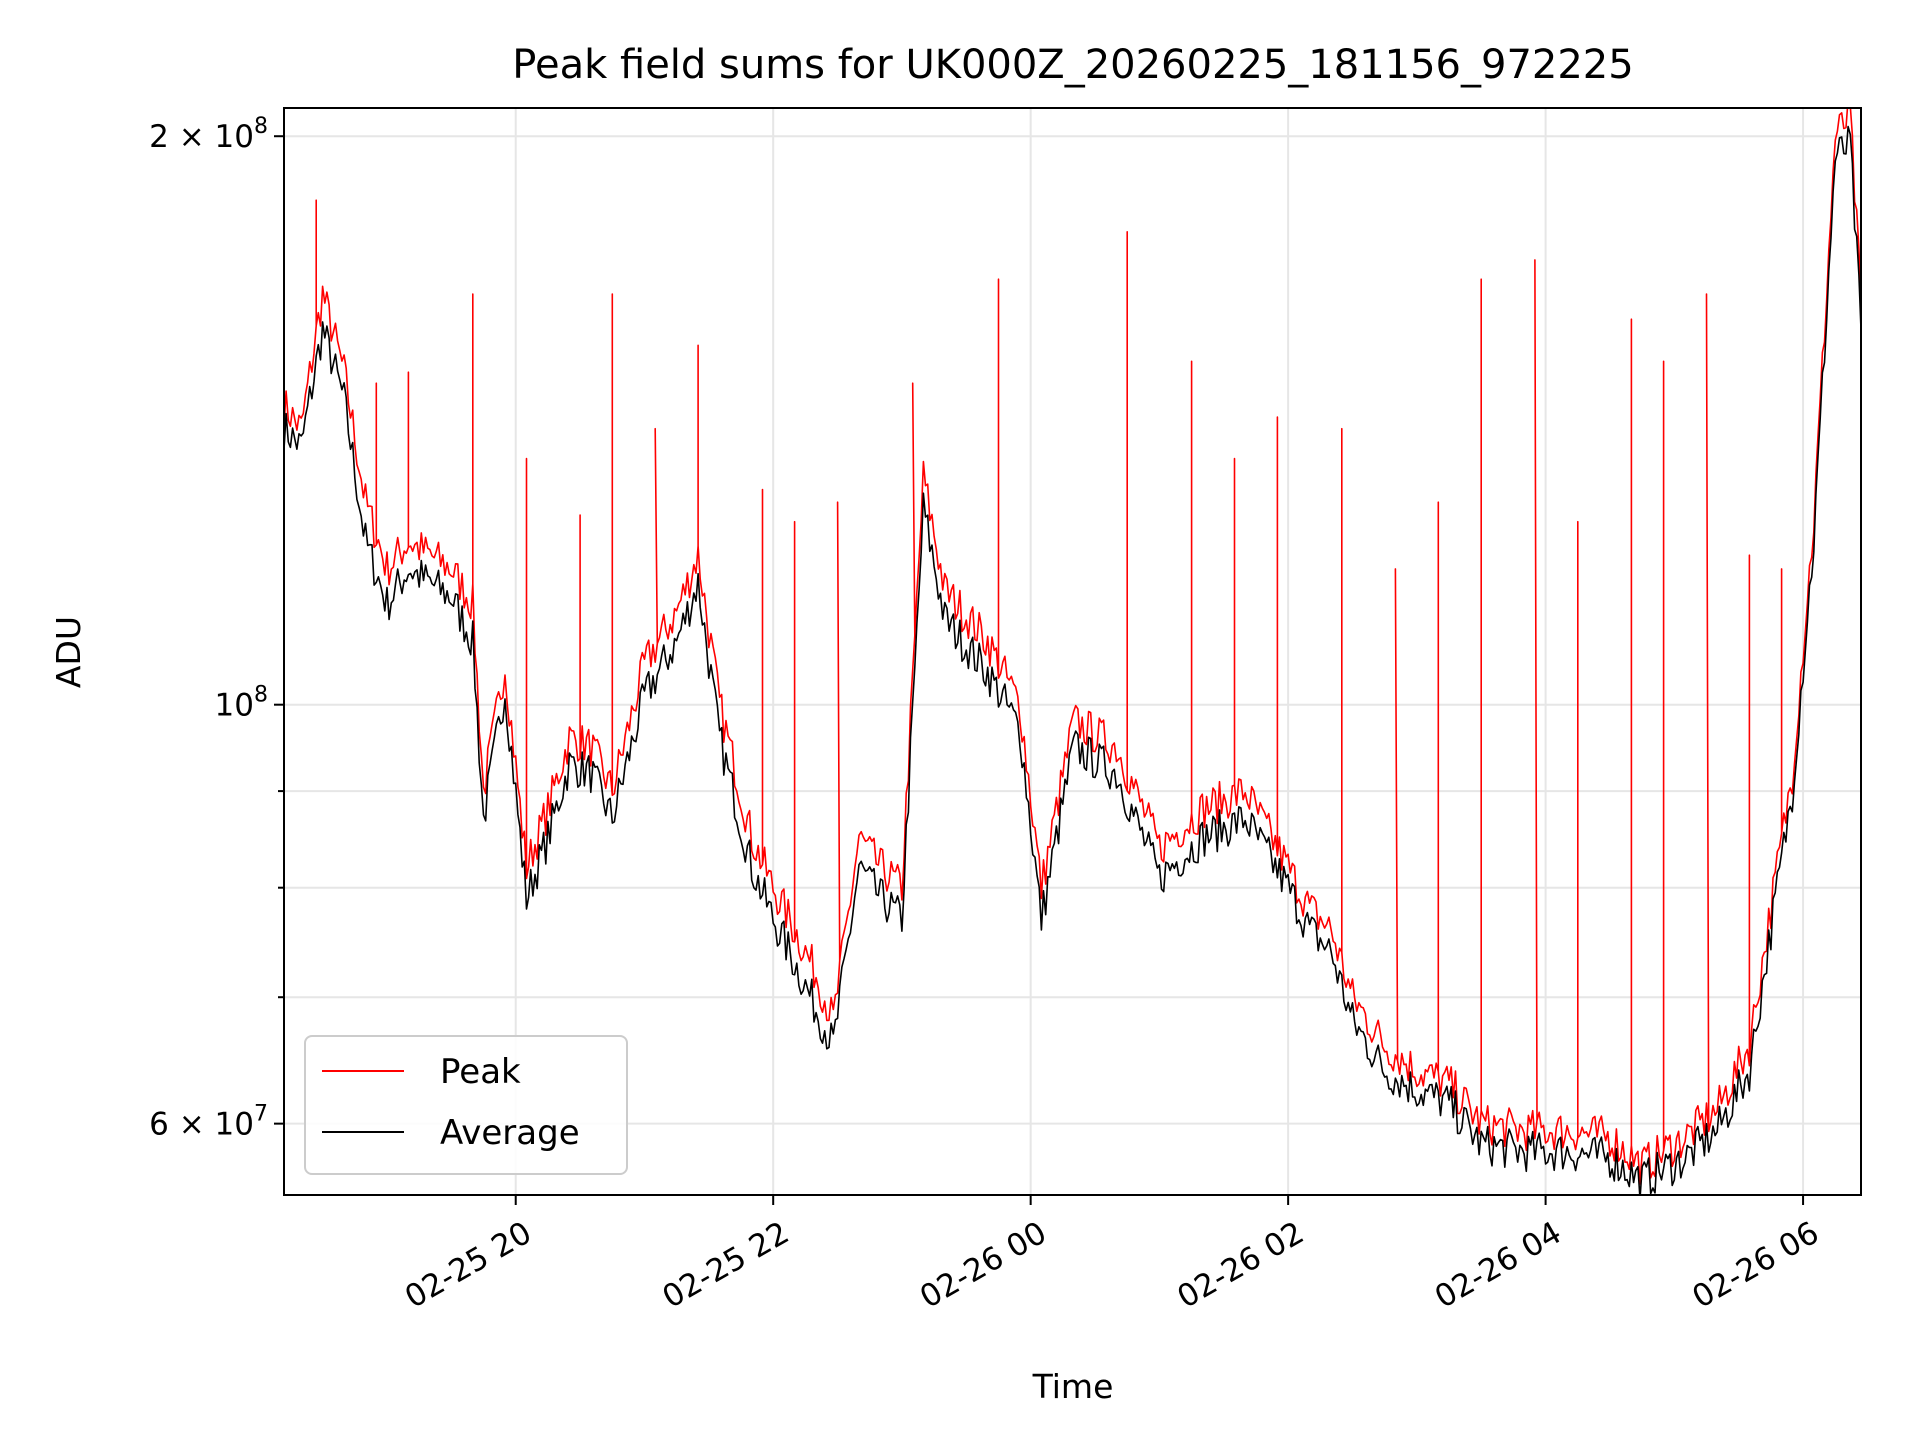  I want to click on x-axis-label: Time, so click(1073, 1386).